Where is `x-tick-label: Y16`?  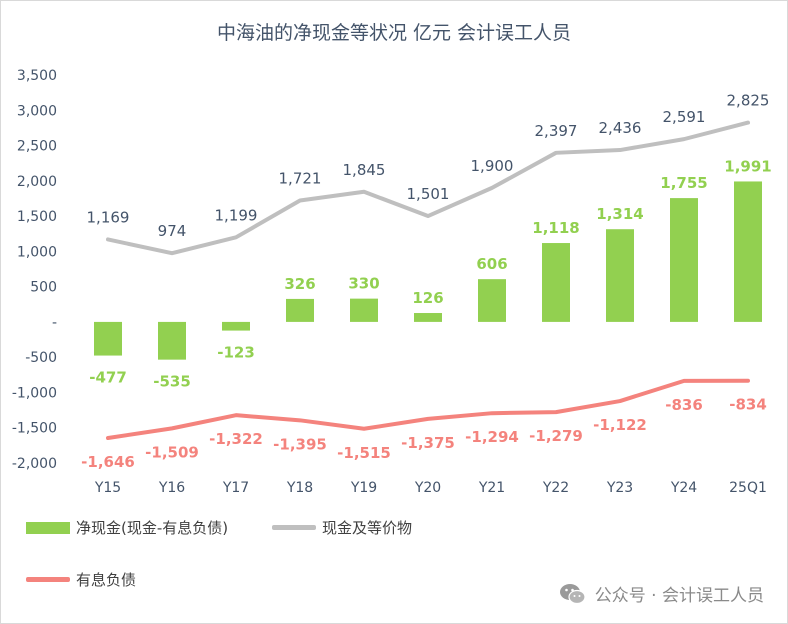 x-tick-label: Y16 is located at coordinates (171, 488).